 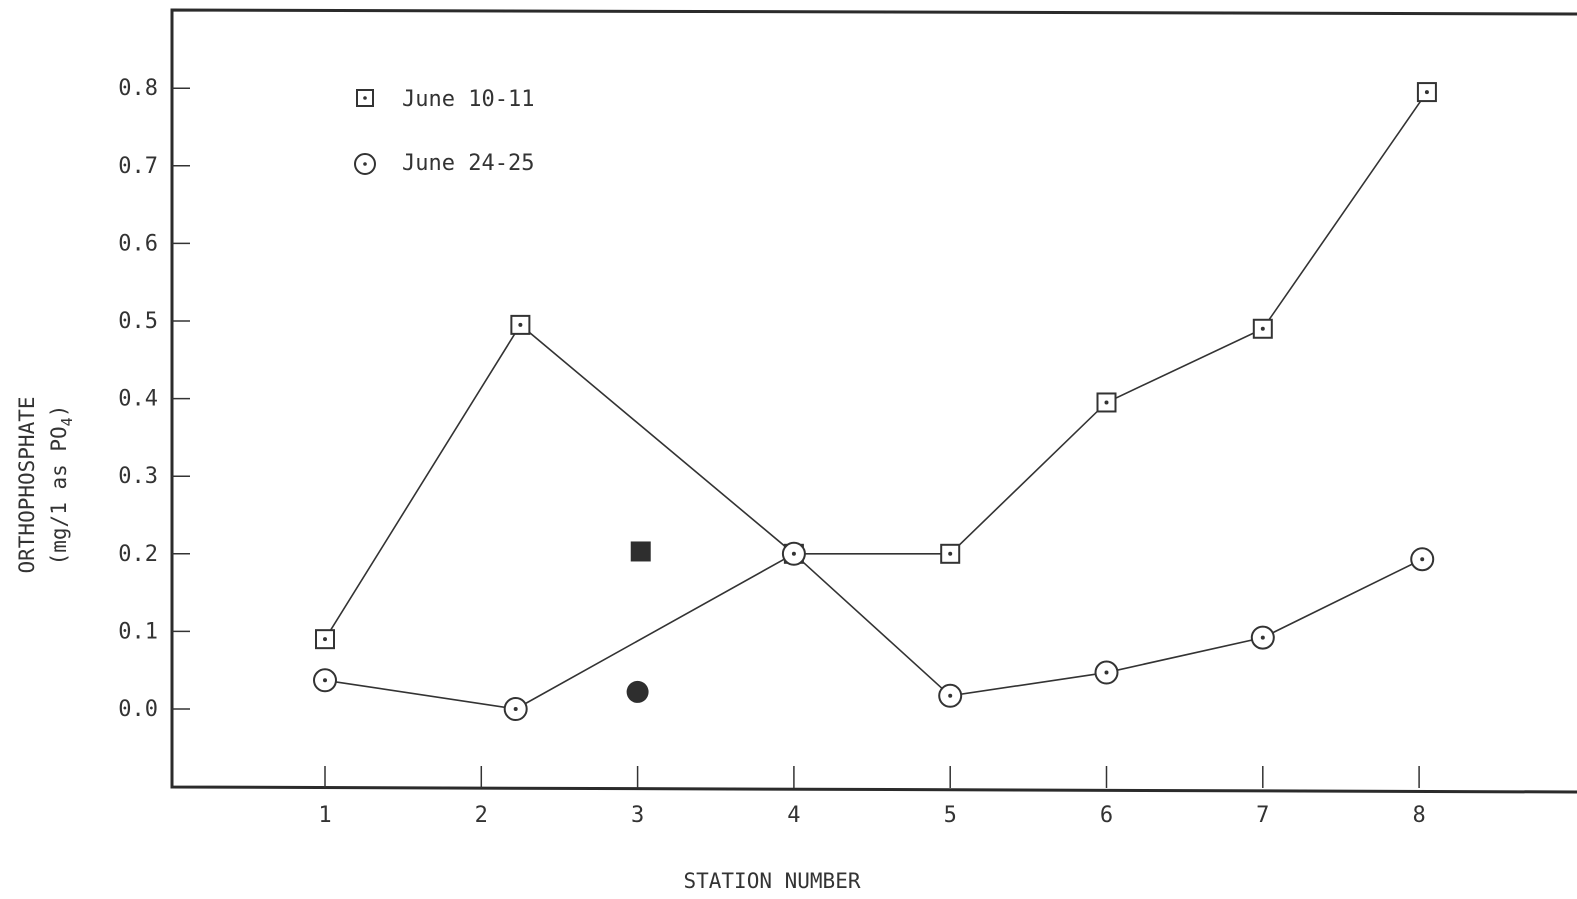 I want to click on x-tick-label-1: 1, so click(x=324, y=815).